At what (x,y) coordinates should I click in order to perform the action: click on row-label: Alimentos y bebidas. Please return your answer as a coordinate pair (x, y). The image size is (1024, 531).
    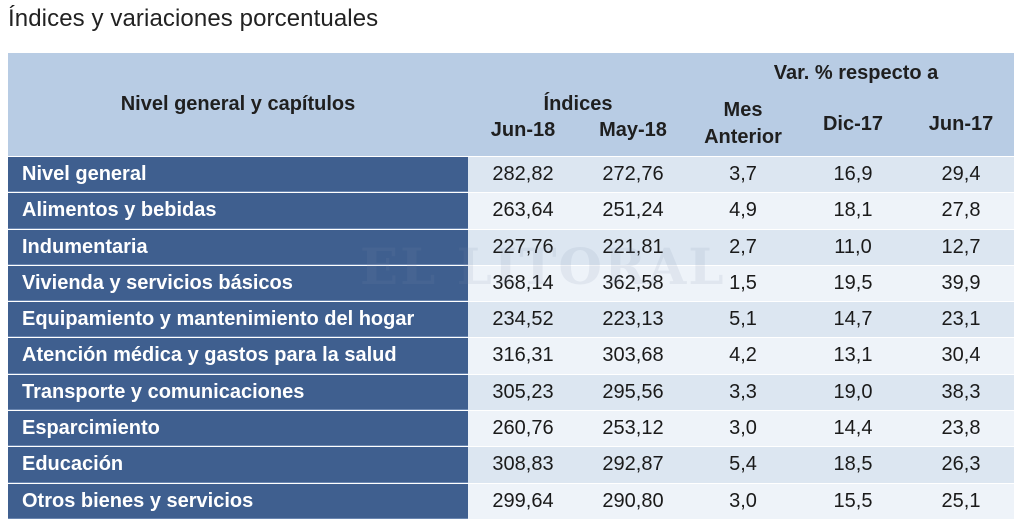
    Looking at the image, I should click on (238, 211).